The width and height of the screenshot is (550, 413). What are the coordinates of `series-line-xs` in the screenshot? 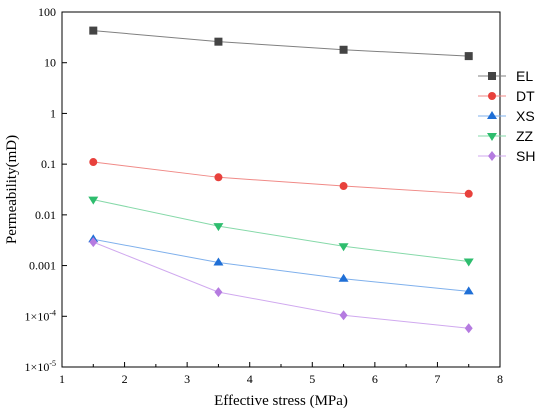 It's located at (281, 265).